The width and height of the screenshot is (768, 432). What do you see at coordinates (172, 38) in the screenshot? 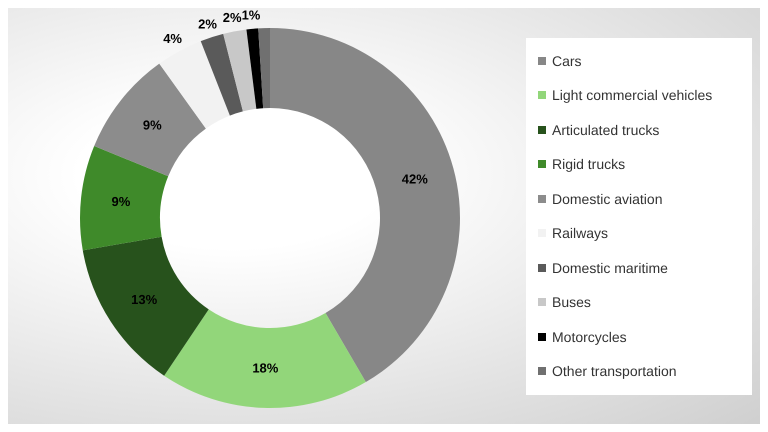
I see `data-label: 4%` at bounding box center [172, 38].